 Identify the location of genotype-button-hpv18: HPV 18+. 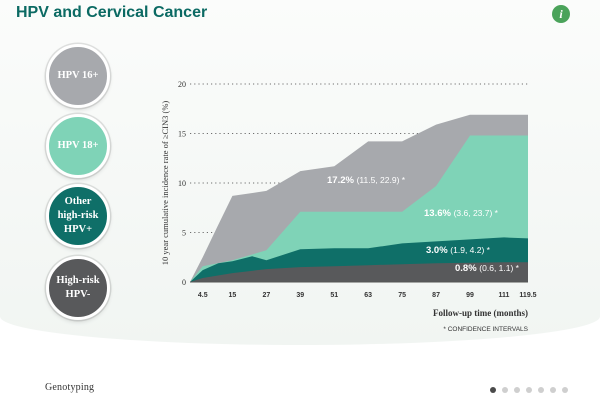
(78, 146).